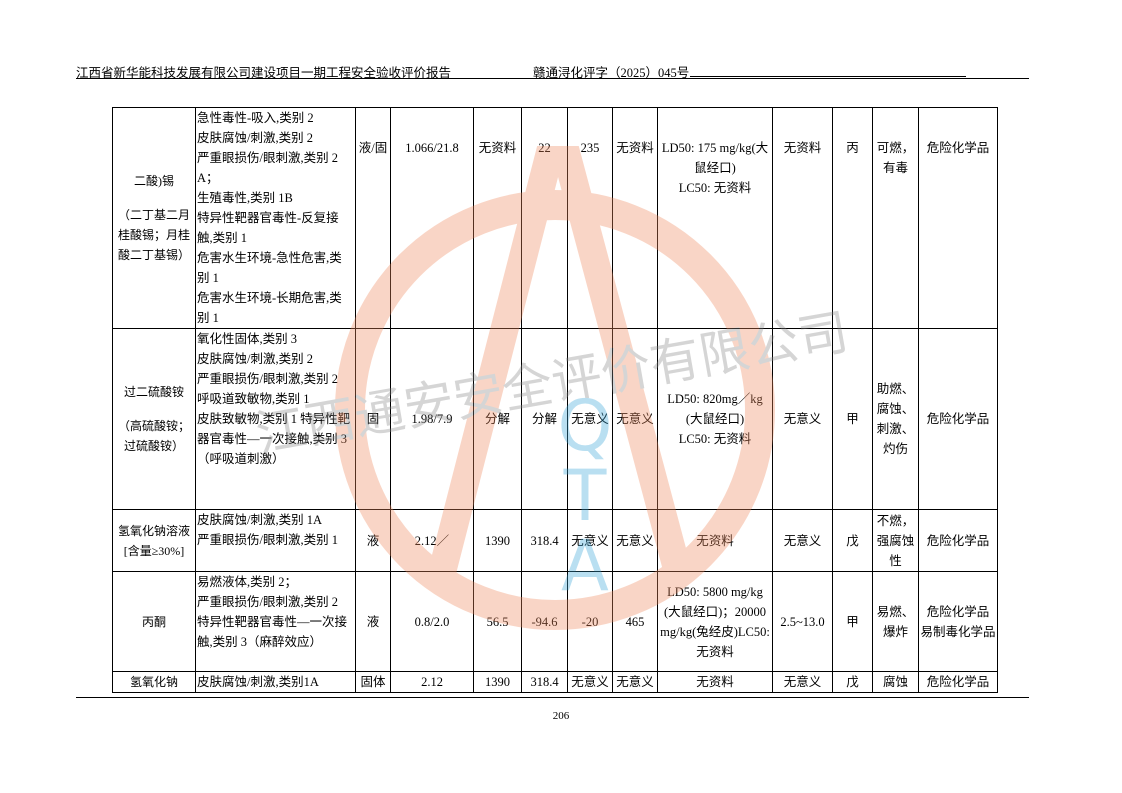 The image size is (1122, 793). Describe the element at coordinates (432, 218) in the screenshot. I see `table-cell: 1.066/21.8` at that location.